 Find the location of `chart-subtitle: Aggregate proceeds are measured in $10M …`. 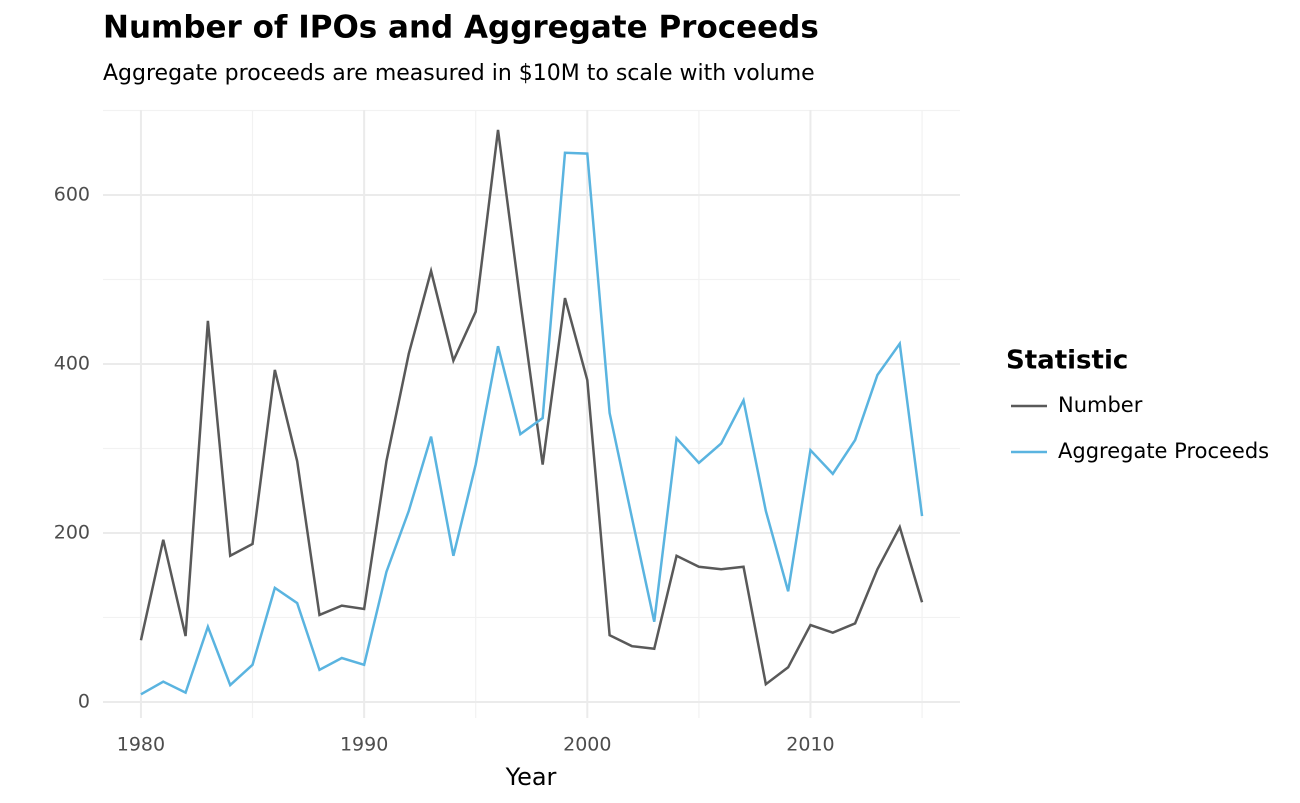

chart-subtitle: Aggregate proceeds are measured in $10M … is located at coordinates (459, 73).